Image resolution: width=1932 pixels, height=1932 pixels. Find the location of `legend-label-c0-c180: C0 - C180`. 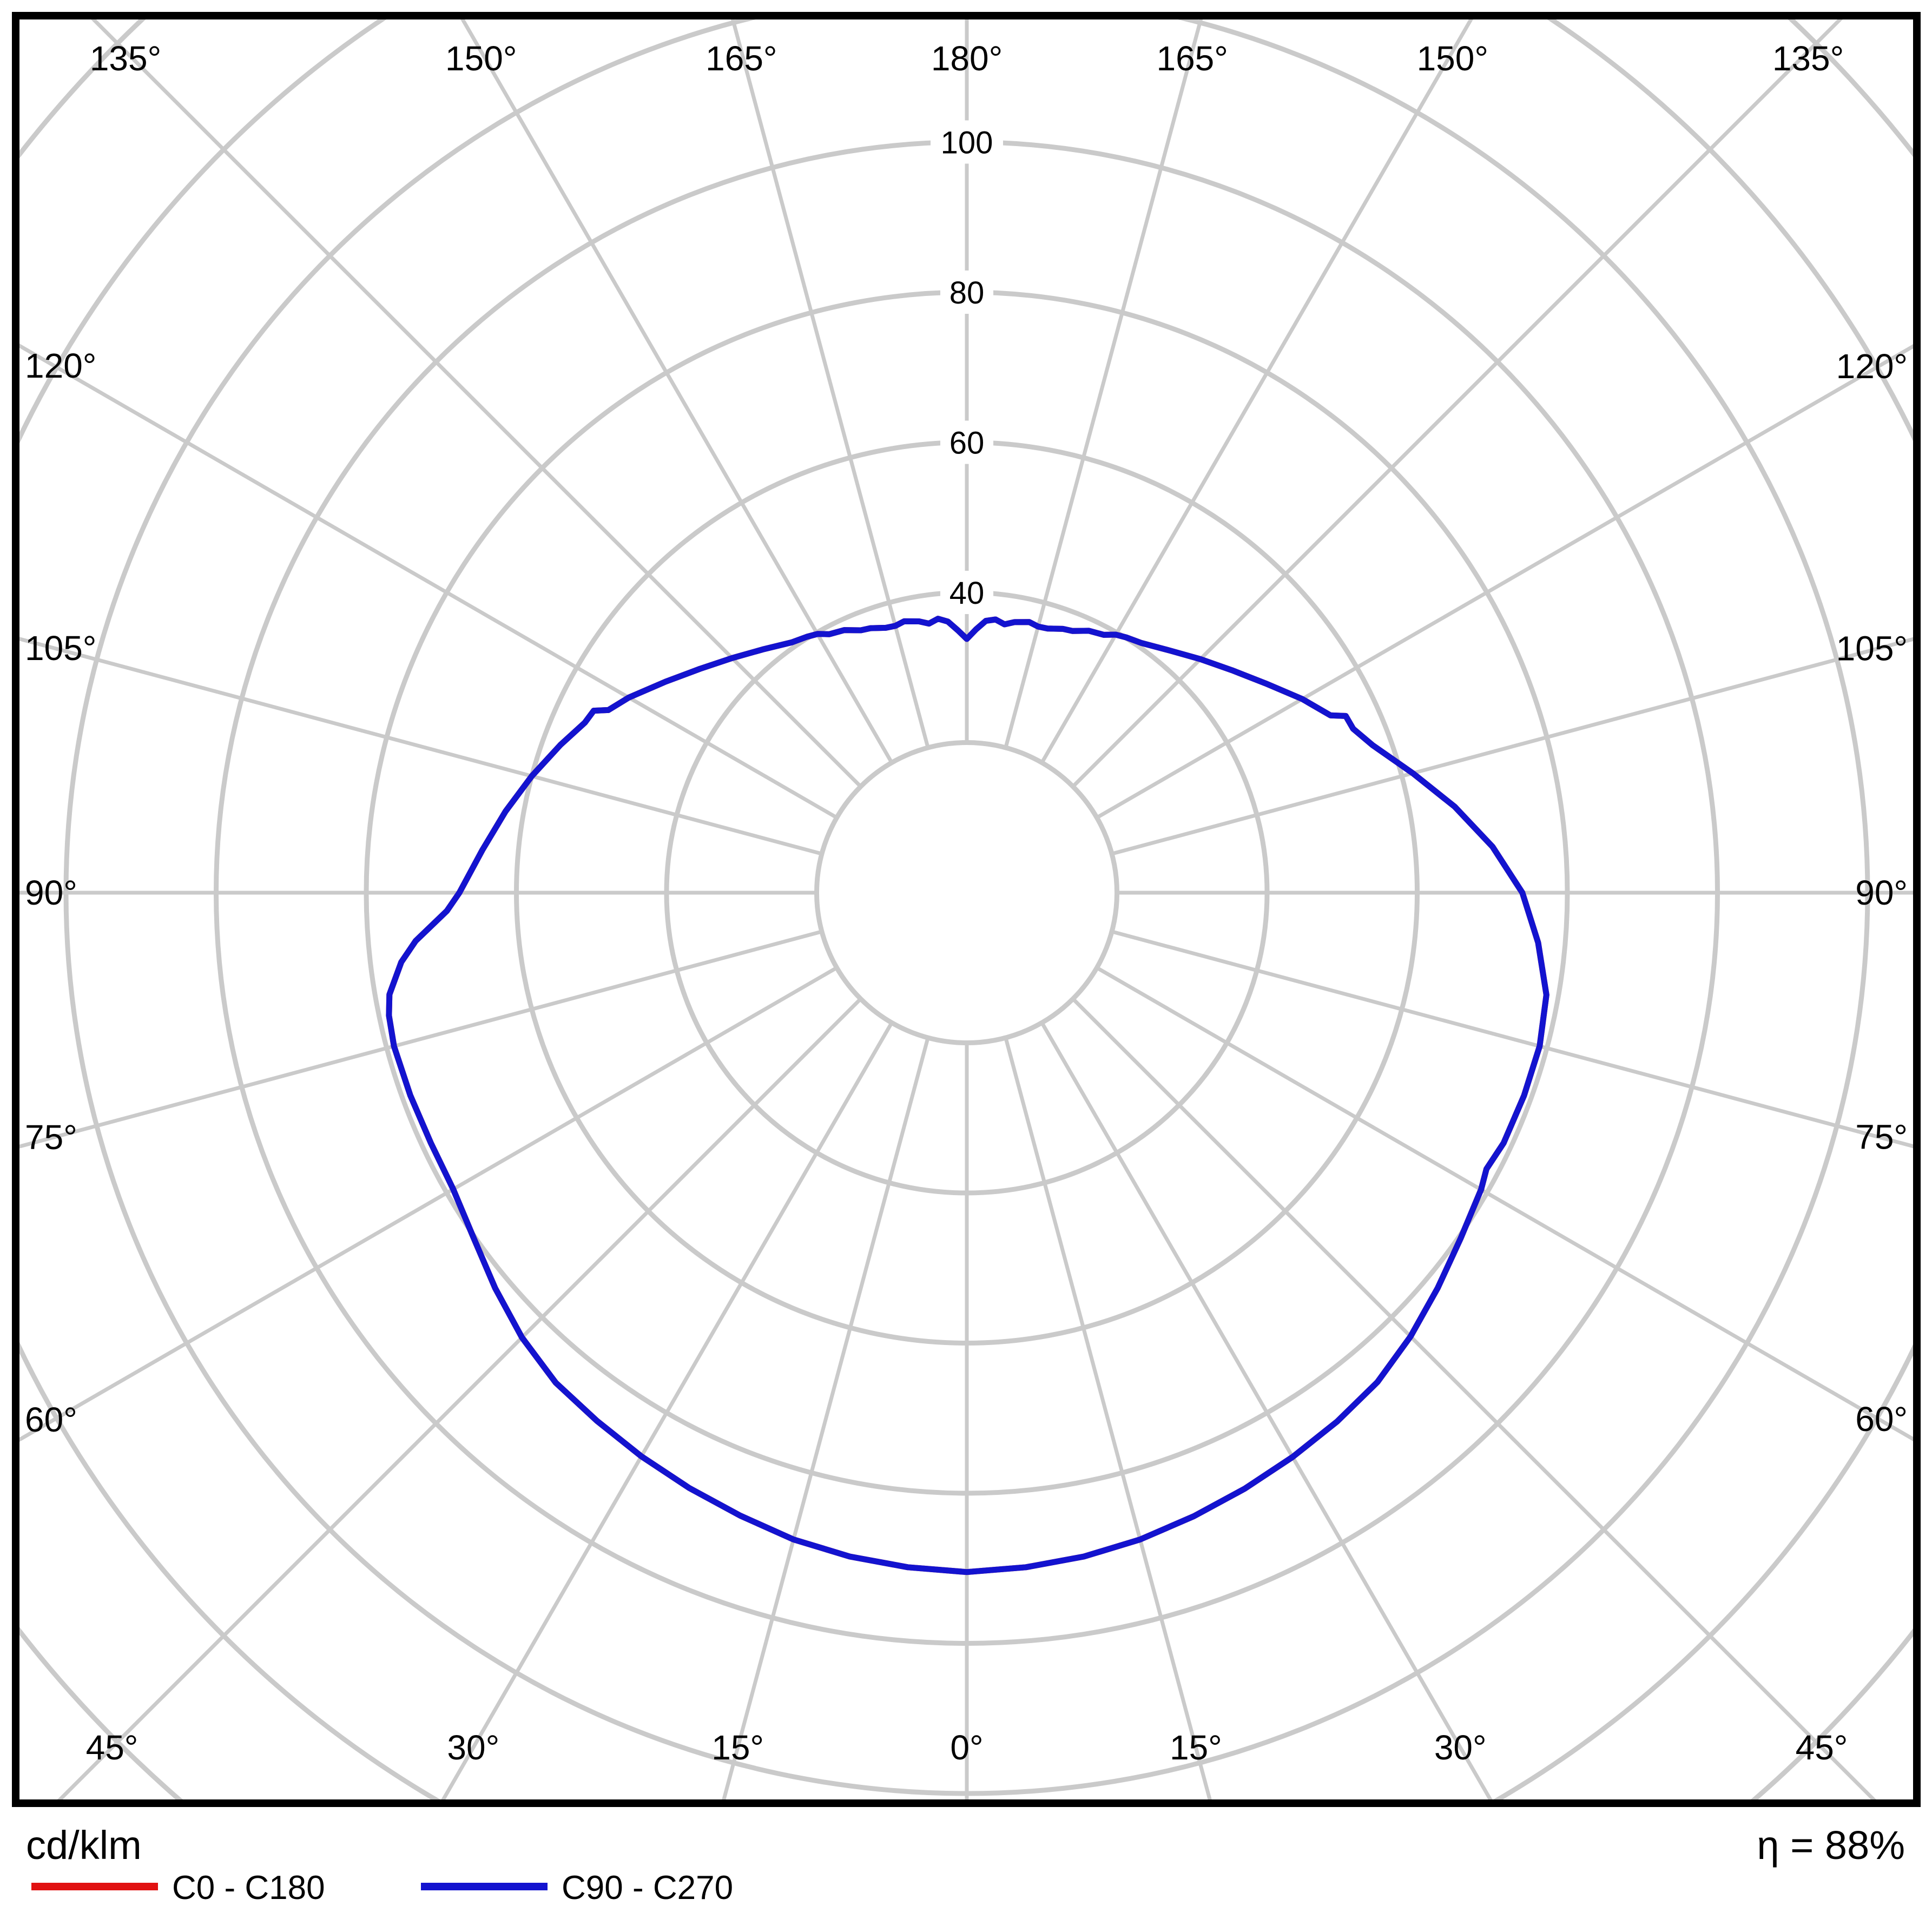

legend-label-c0-c180: C0 - C180 is located at coordinates (248, 1888).